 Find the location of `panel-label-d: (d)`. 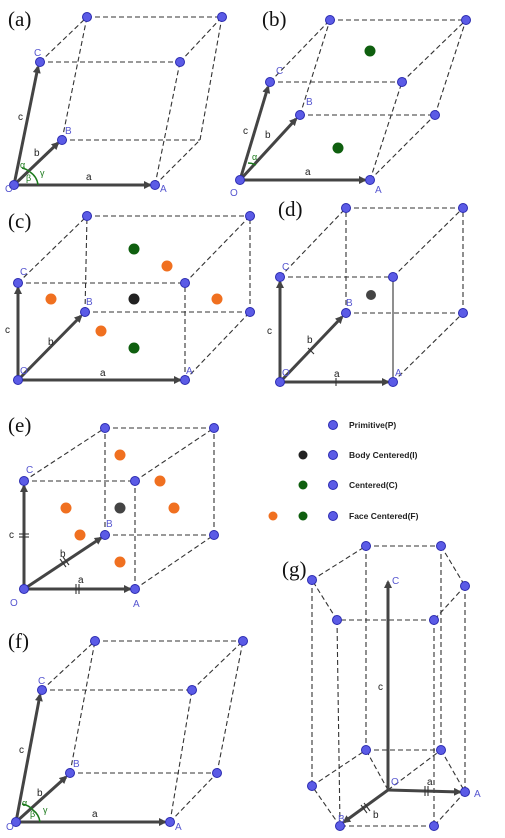

panel-label-d: (d) is located at coordinates (290, 209).